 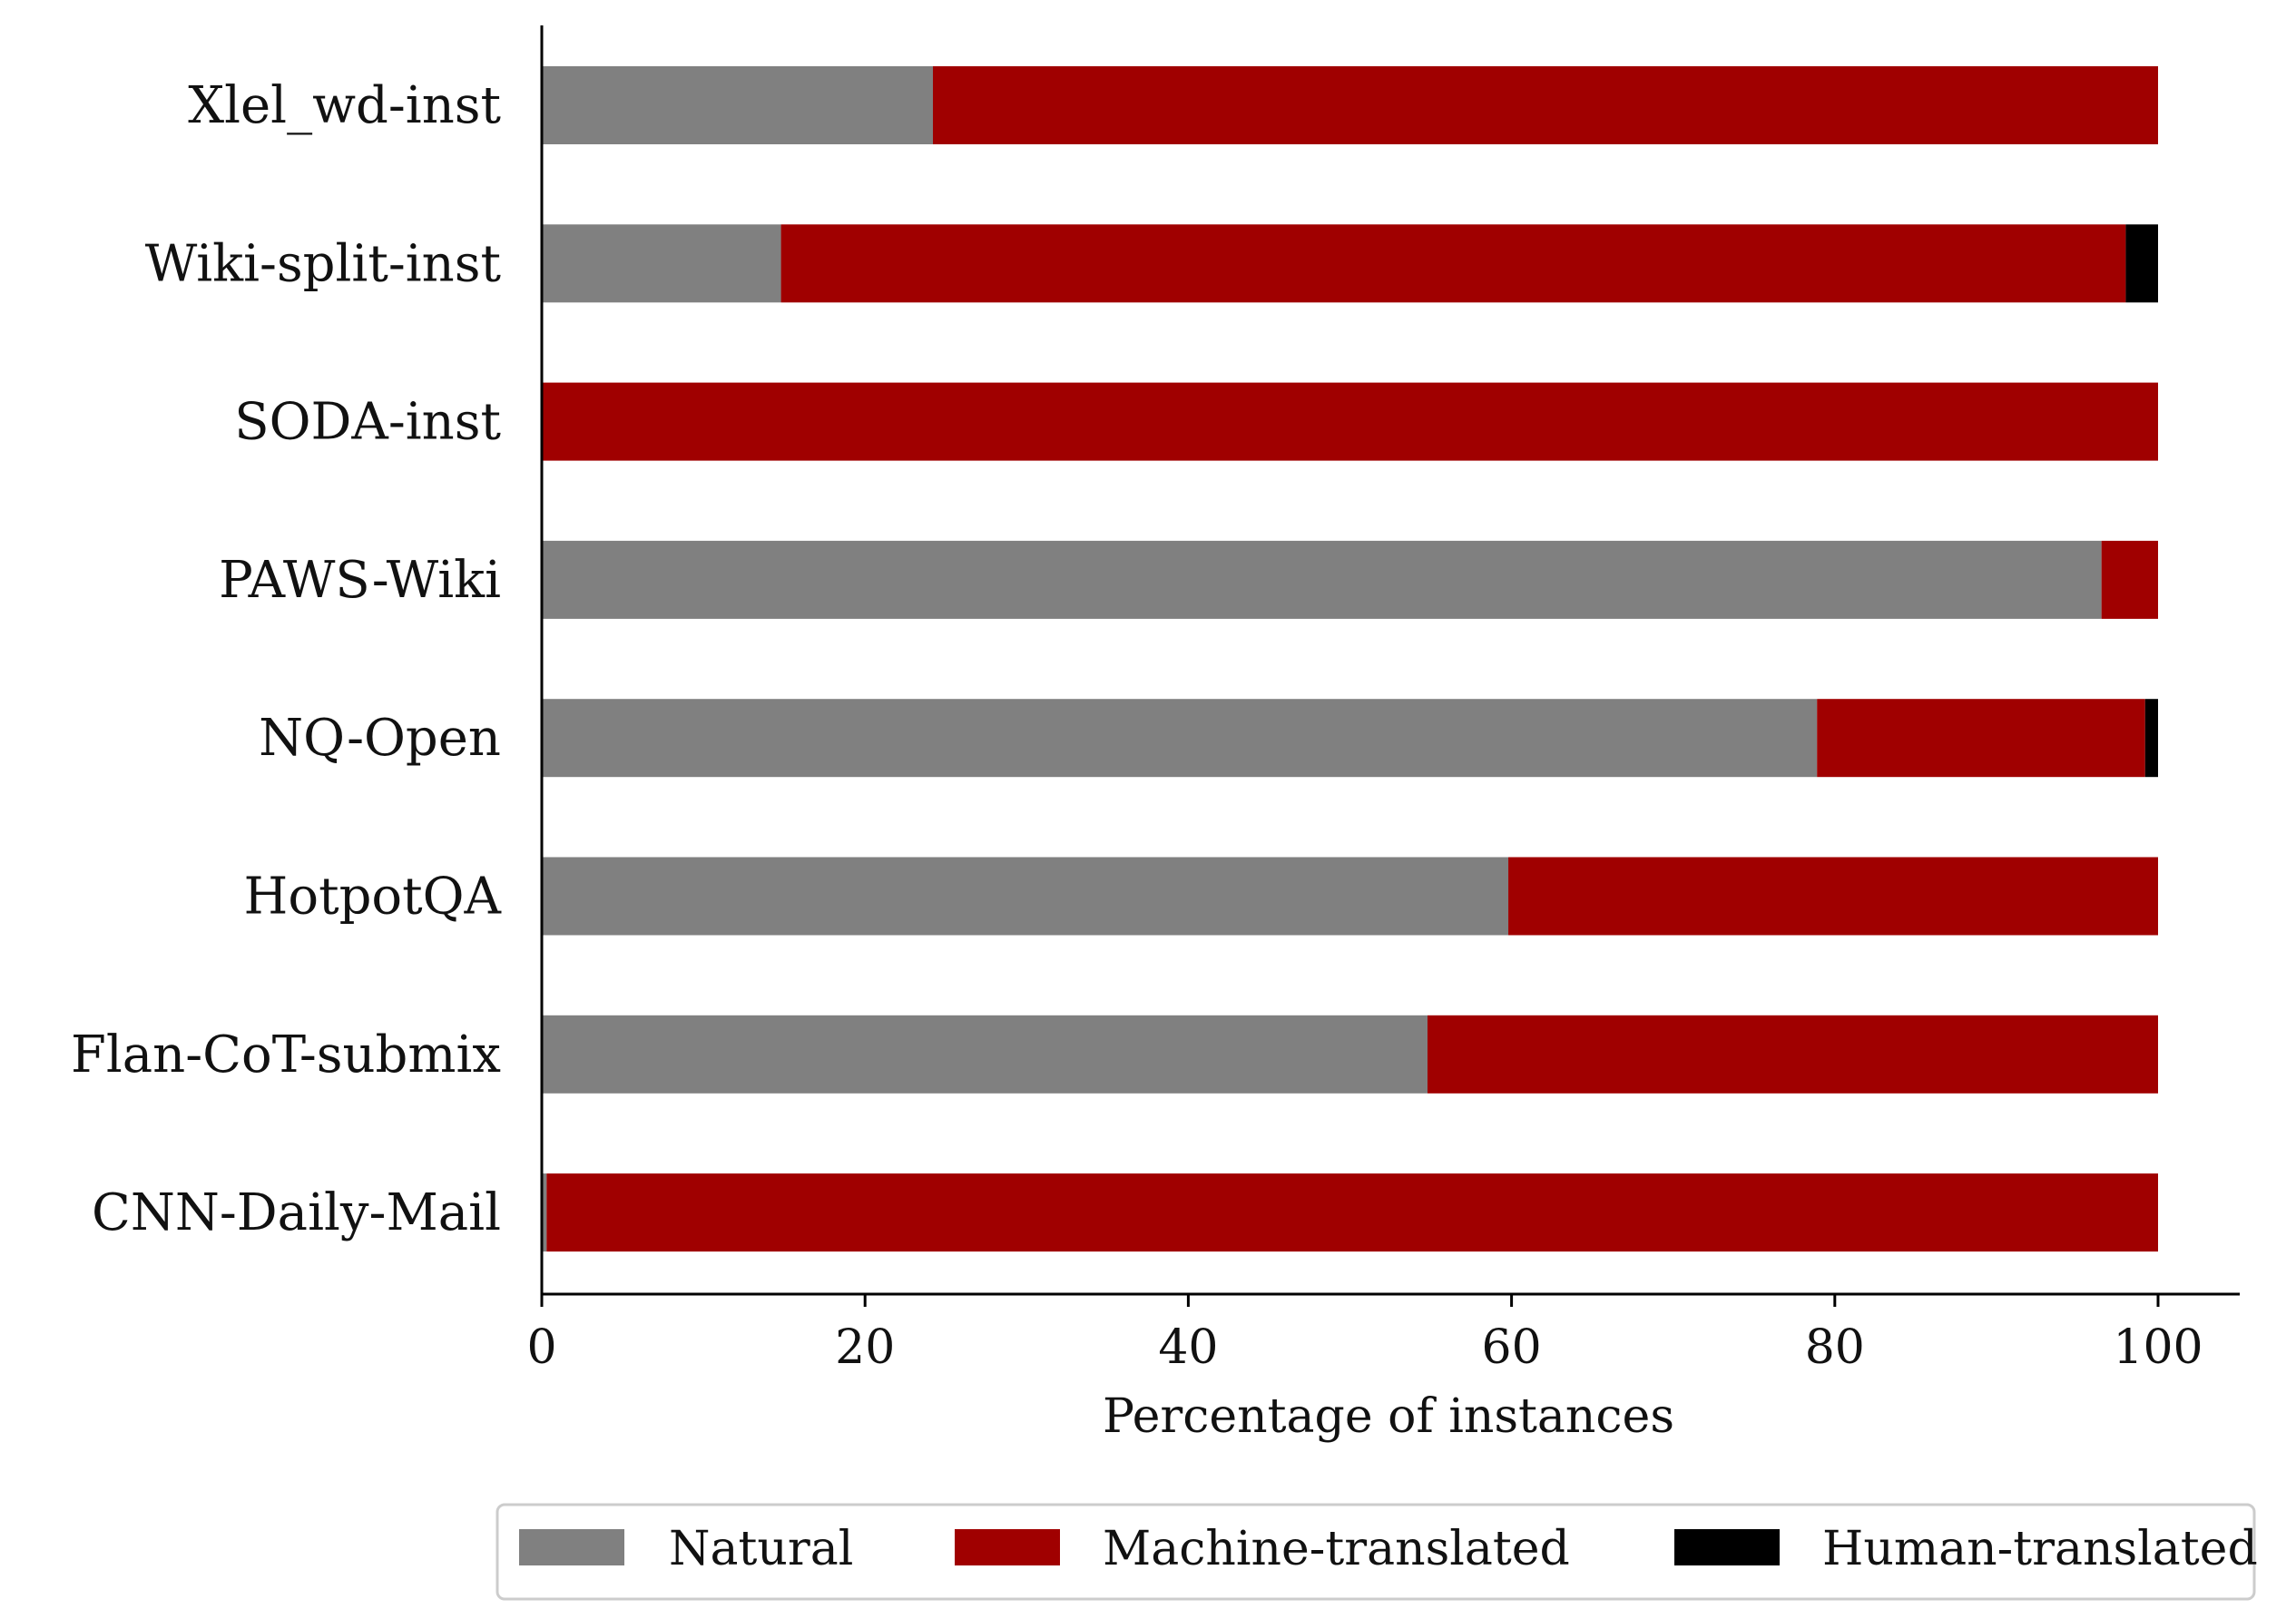 I want to click on x-tick-label: 60, so click(x=1512, y=1347).